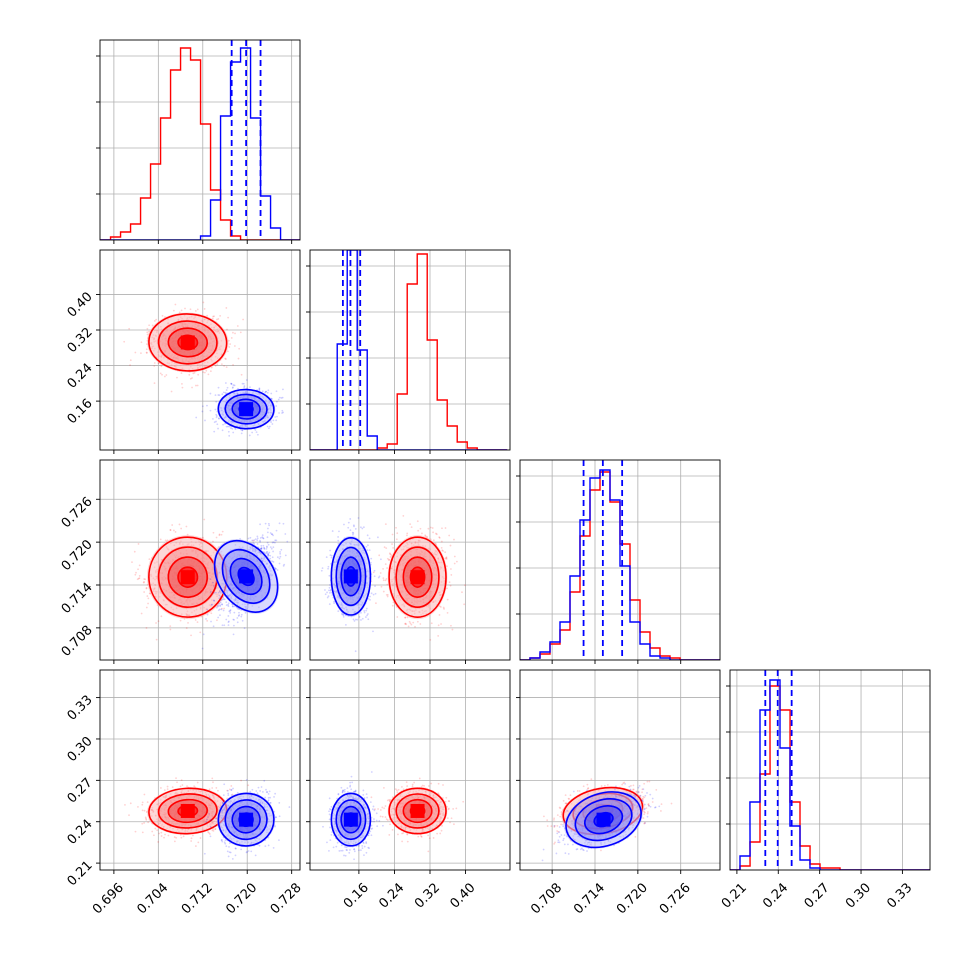 This screenshot has height=970, width=970. I want to click on contour-line, so click(246, 576).